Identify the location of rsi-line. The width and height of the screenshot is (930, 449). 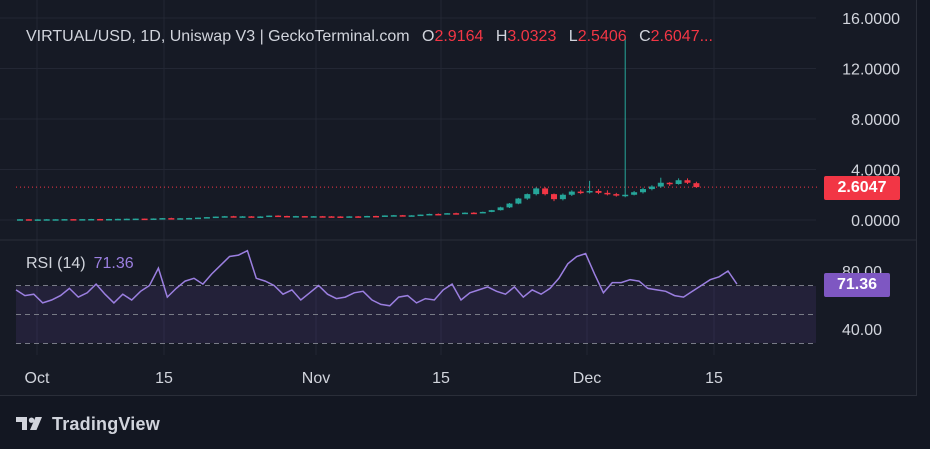
(376, 278).